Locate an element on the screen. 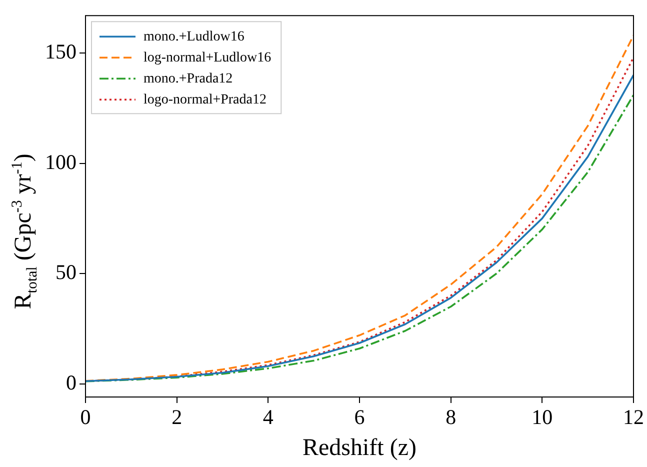  y-tick-label: 150 is located at coordinates (60, 52).